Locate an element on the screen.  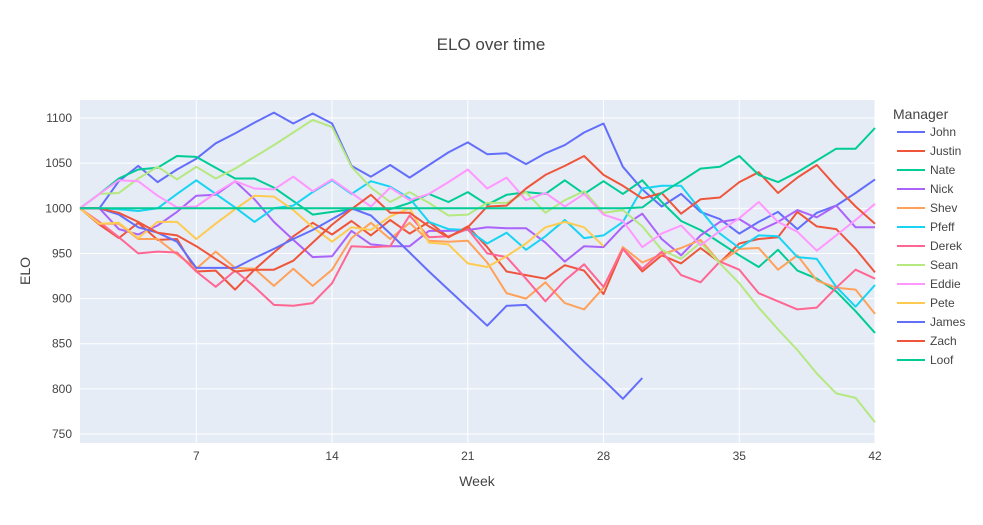
legend-item-nick: Nick is located at coordinates (925, 189).